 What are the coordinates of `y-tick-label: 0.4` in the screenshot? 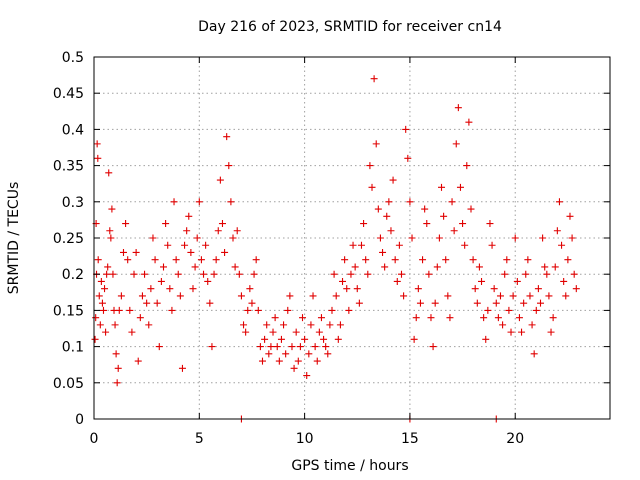 It's located at (73, 130).